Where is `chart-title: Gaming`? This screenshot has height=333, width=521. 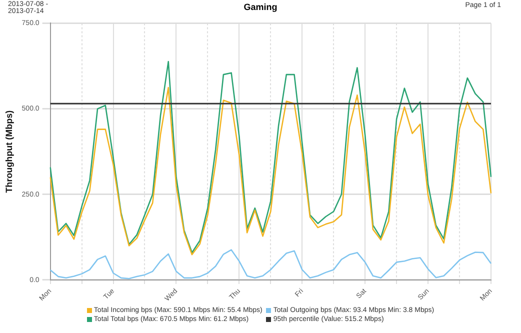
chart-title: Gaming is located at coordinates (261, 7).